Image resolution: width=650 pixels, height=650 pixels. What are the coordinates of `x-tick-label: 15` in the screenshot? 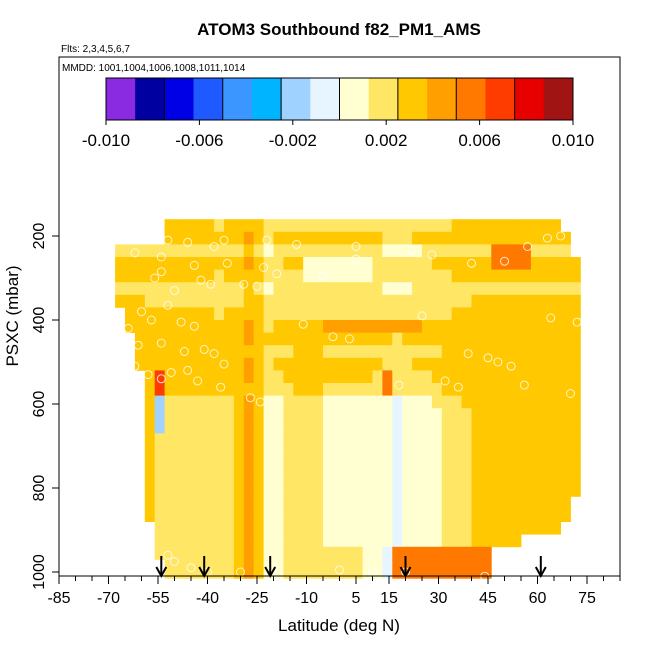 It's located at (389, 598).